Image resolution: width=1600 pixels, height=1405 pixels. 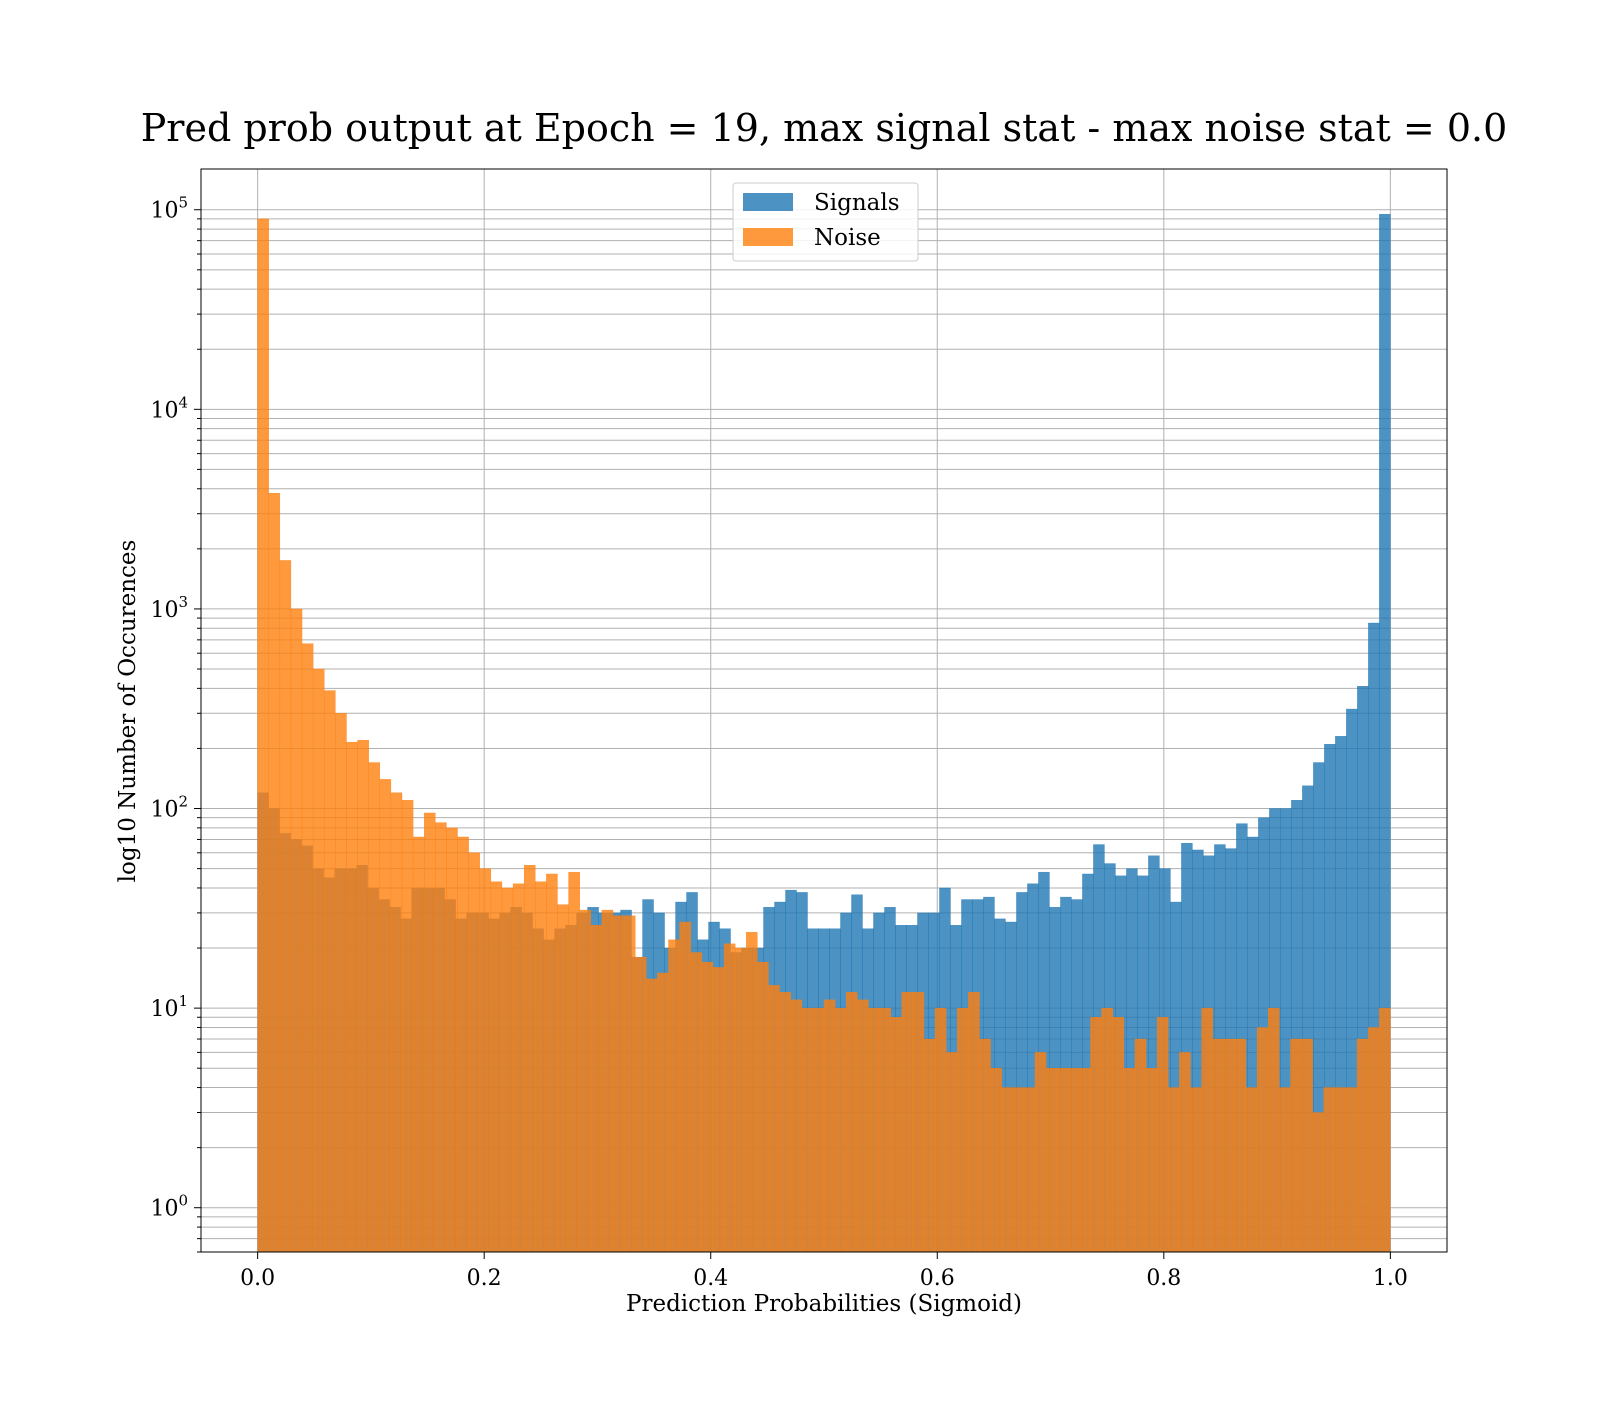 What do you see at coordinates (1163, 1278) in the screenshot?
I see `x-tick-label: 0.8` at bounding box center [1163, 1278].